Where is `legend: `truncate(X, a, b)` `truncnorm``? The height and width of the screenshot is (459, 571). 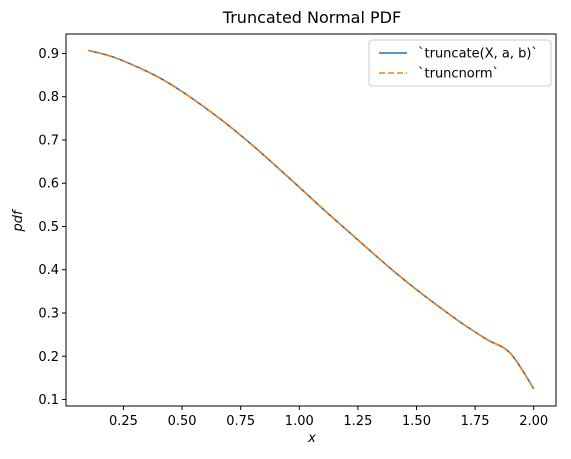
legend: `truncate(X, a, b)` `truncnorm` is located at coordinates (460, 63).